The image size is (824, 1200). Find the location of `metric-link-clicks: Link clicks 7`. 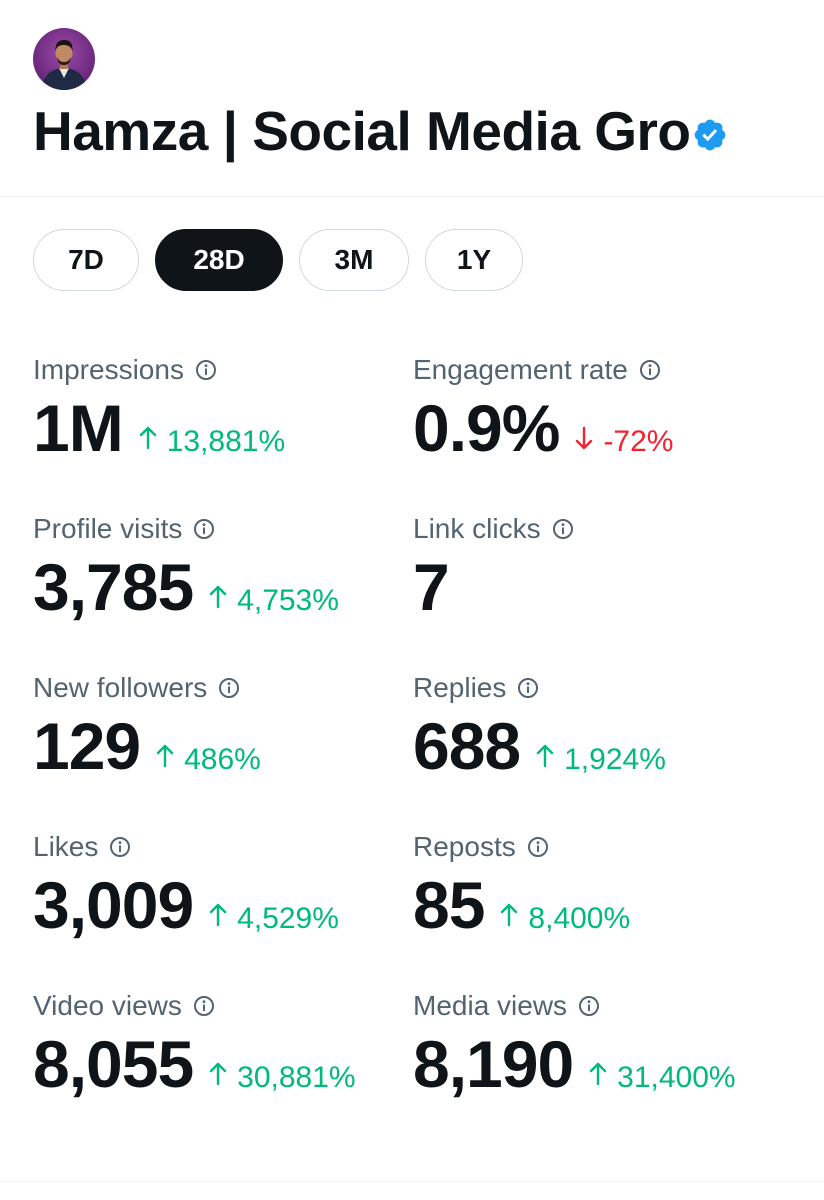

metric-link-clicks: Link clicks 7 is located at coordinates (608, 566).